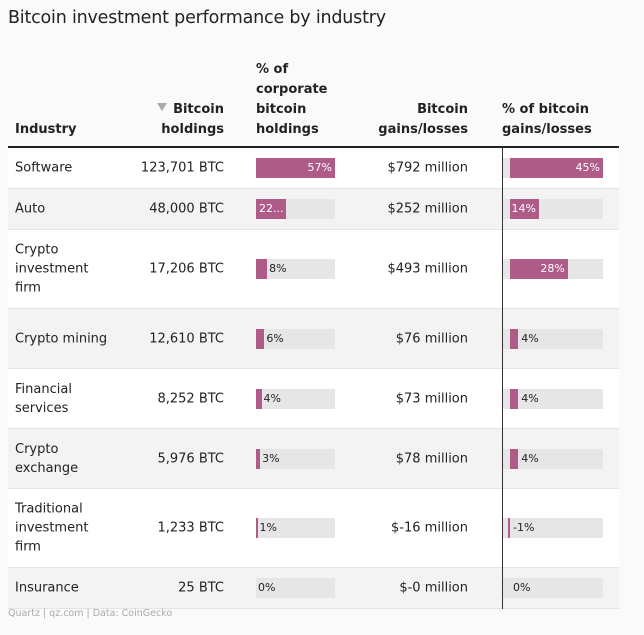 The width and height of the screenshot is (644, 635). I want to click on table-row: Software 123,701 BTC 57% $792 million 45%, so click(313, 168).